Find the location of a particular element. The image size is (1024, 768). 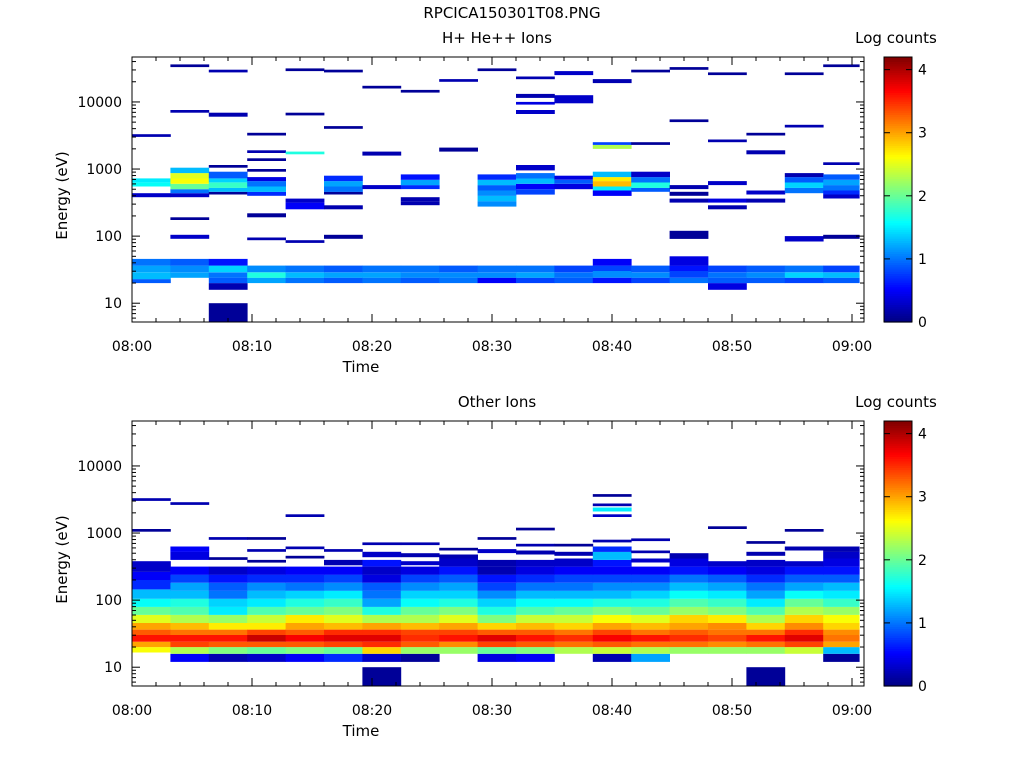

x-tick-label: 08:20 is located at coordinates (372, 347).